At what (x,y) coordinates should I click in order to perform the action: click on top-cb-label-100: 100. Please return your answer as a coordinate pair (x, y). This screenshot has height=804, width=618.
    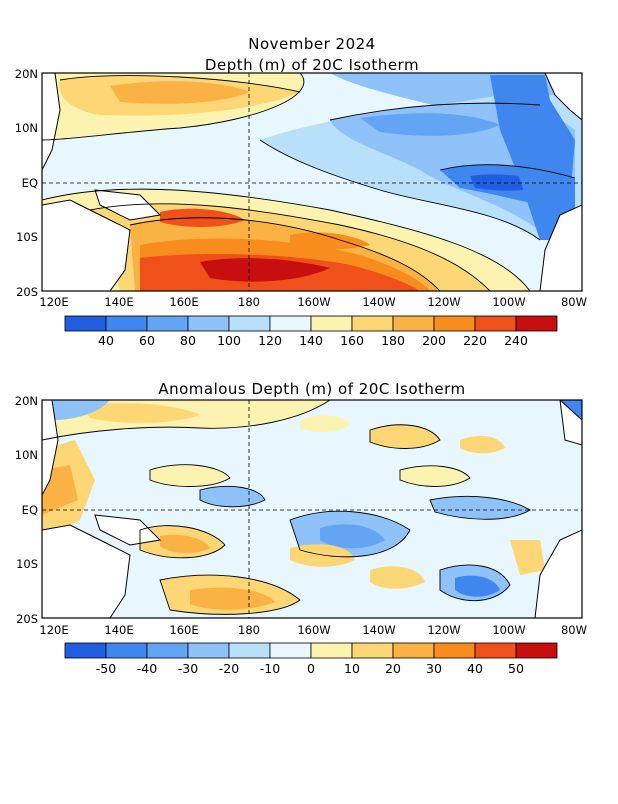
    Looking at the image, I should click on (229, 340).